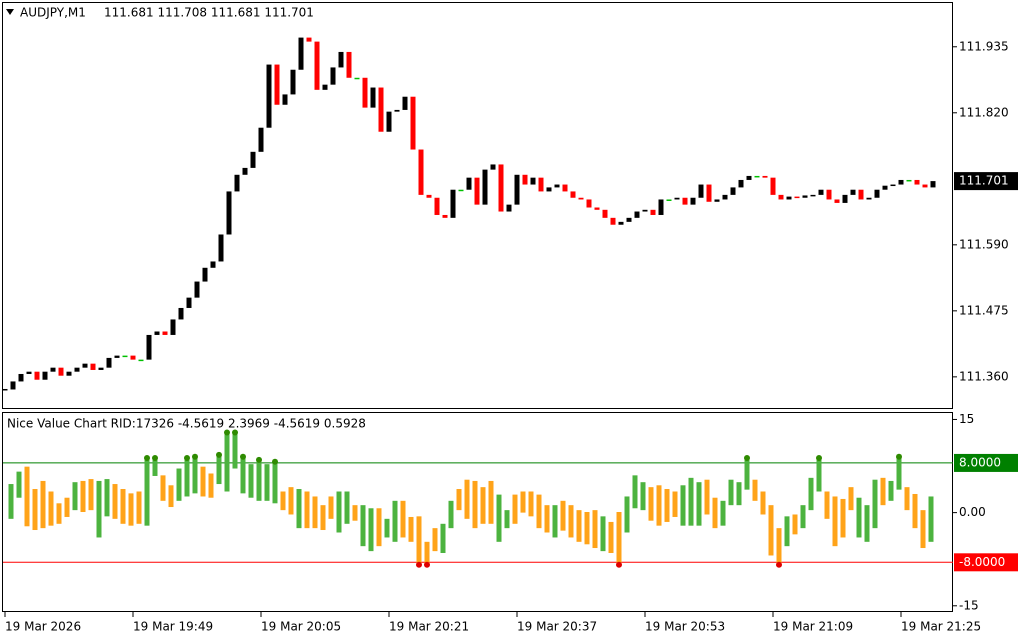 Image resolution: width=1024 pixels, height=640 pixels. I want to click on y-tick-label: 0.00, so click(972, 512).